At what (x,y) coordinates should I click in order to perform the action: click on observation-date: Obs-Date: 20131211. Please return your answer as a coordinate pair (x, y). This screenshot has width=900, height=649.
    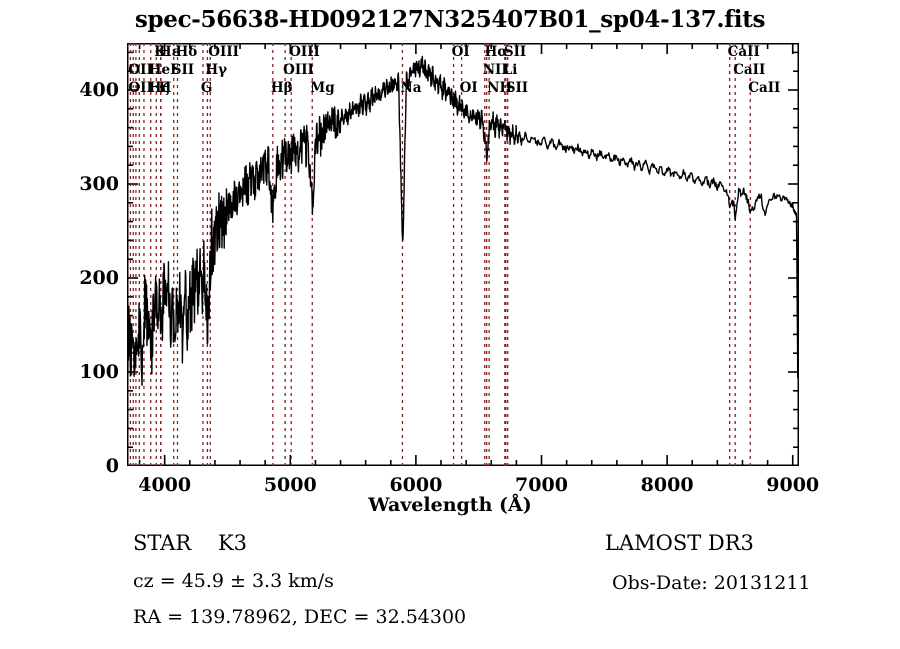
    Looking at the image, I should click on (711, 583).